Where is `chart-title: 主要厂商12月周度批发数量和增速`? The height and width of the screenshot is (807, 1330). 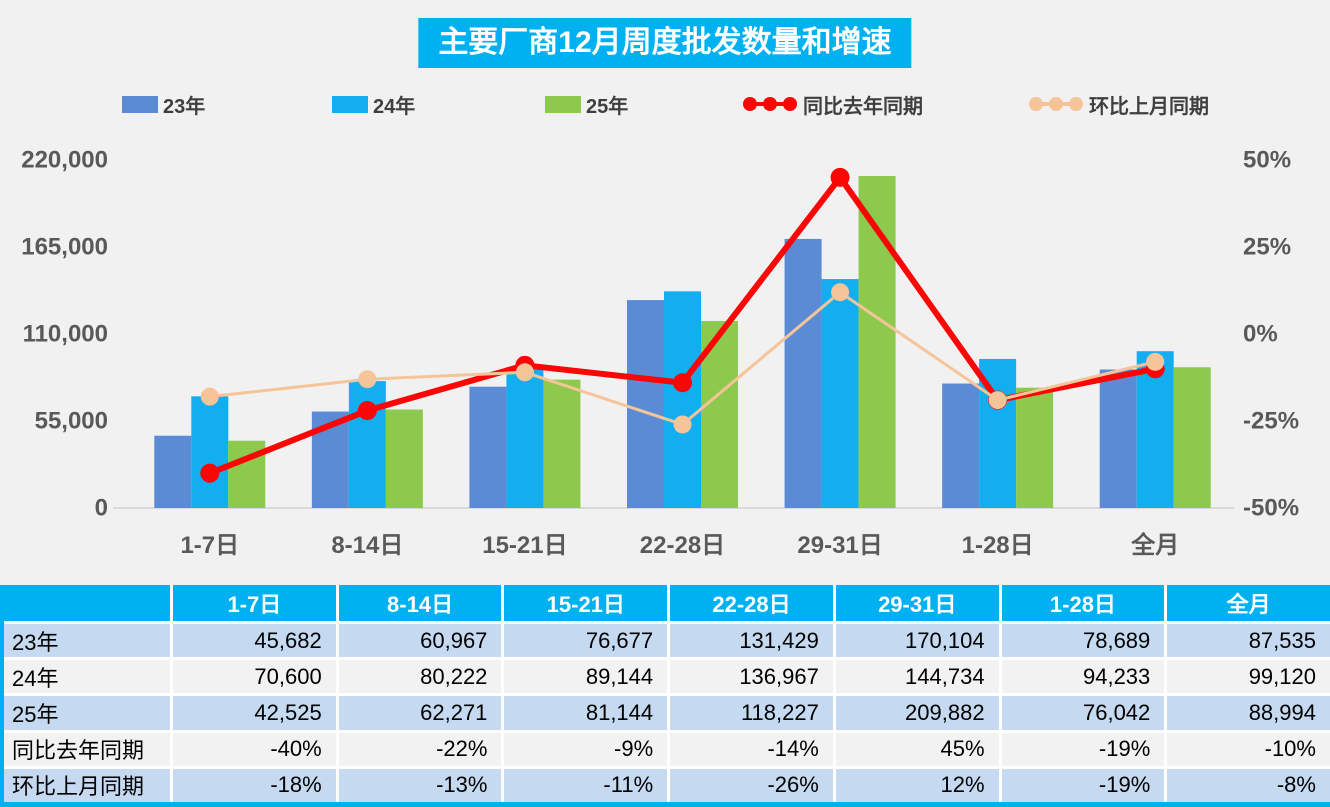
chart-title: 主要厂商12月周度批发数量和增速 is located at coordinates (665, 43).